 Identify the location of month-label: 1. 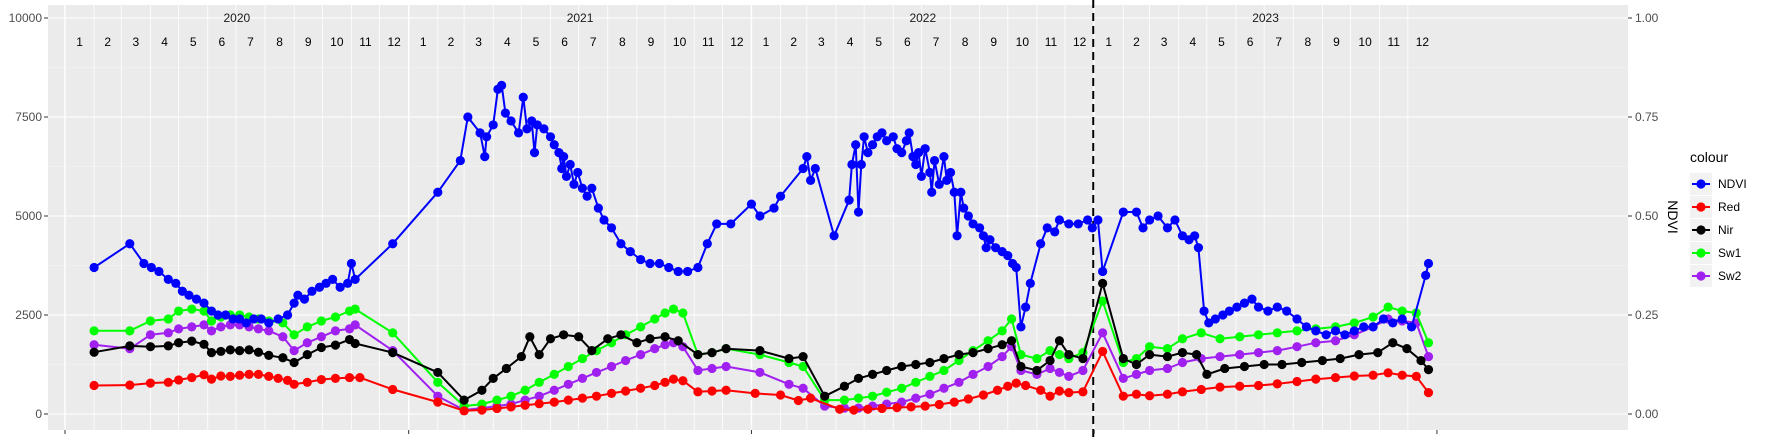
(1108, 42).